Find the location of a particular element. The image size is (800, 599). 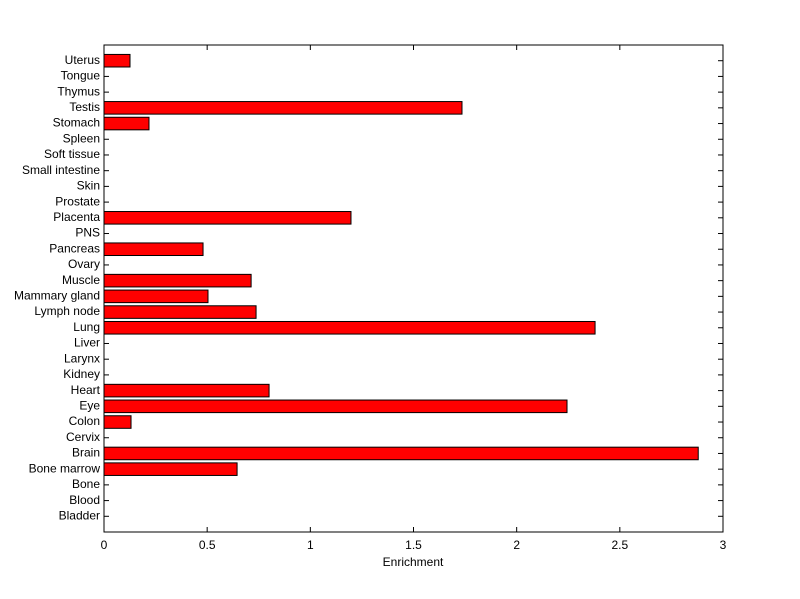

y-tick-label: Thymus is located at coordinates (78, 91).